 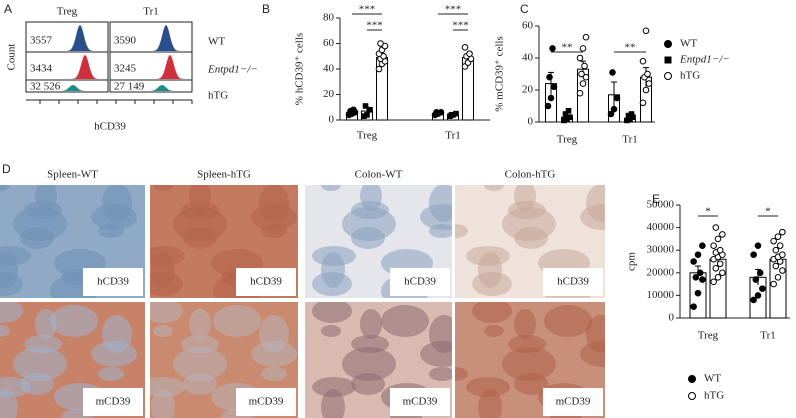 I want to click on axis-title: cpm, so click(x=632, y=261).